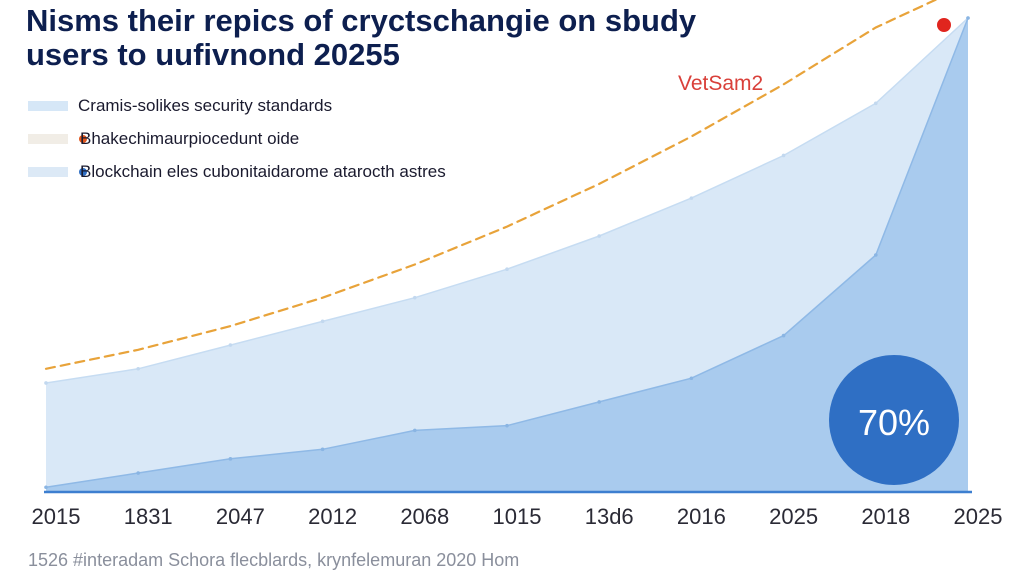  I want to click on legend-label-procedure: Bhakechimaurpiocedunt oide, so click(190, 138).